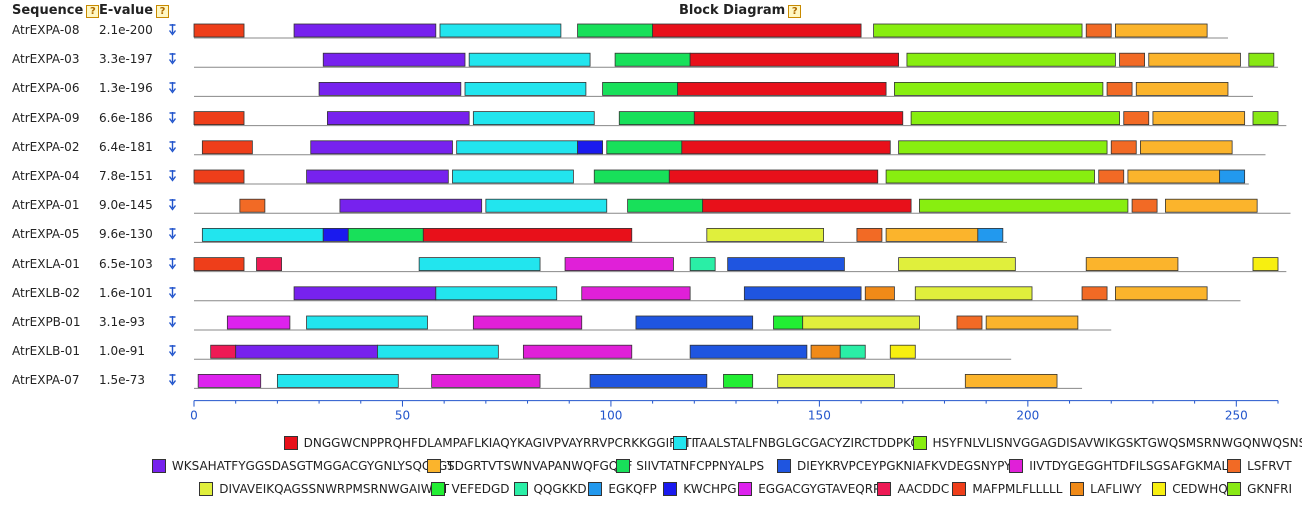 This screenshot has height=512, width=1302. What do you see at coordinates (163, 11) in the screenshot?
I see `evalue-help-icon: ?` at bounding box center [163, 11].